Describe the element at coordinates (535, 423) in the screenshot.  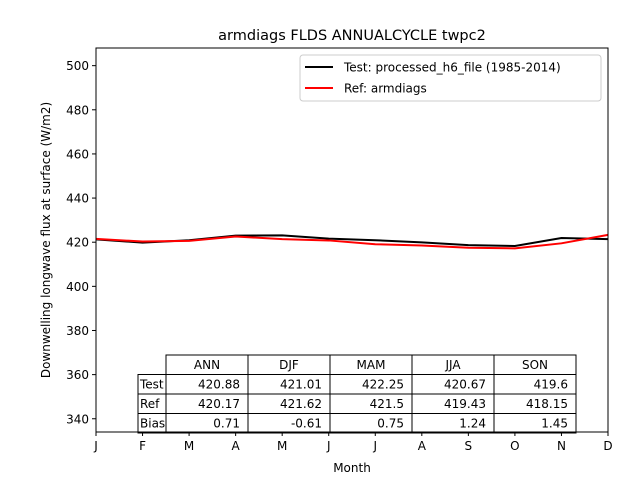
I see `table-cell` at that location.